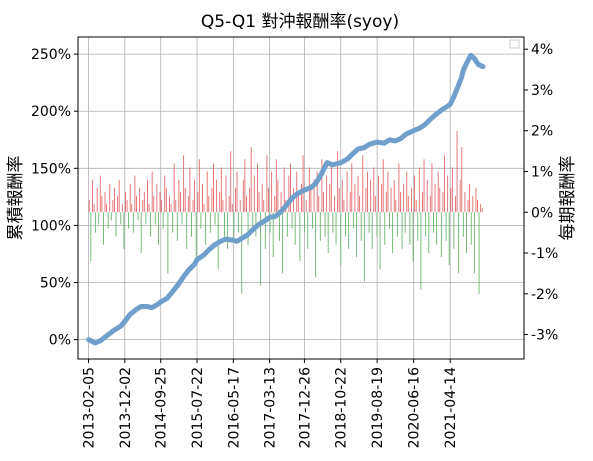 The height and width of the screenshot is (461, 593). Describe the element at coordinates (542, 173) in the screenshot. I see `right-tick-label: 1%` at that location.